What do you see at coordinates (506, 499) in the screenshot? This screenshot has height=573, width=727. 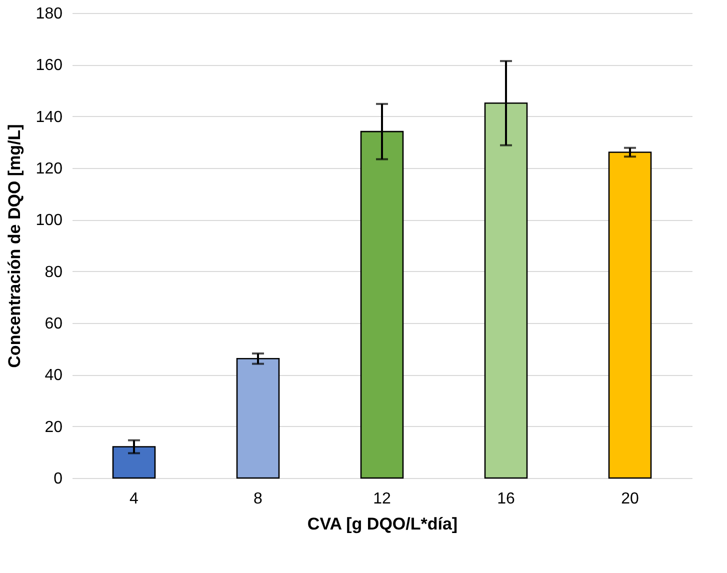 I see `x-tick-label: 16` at bounding box center [506, 499].